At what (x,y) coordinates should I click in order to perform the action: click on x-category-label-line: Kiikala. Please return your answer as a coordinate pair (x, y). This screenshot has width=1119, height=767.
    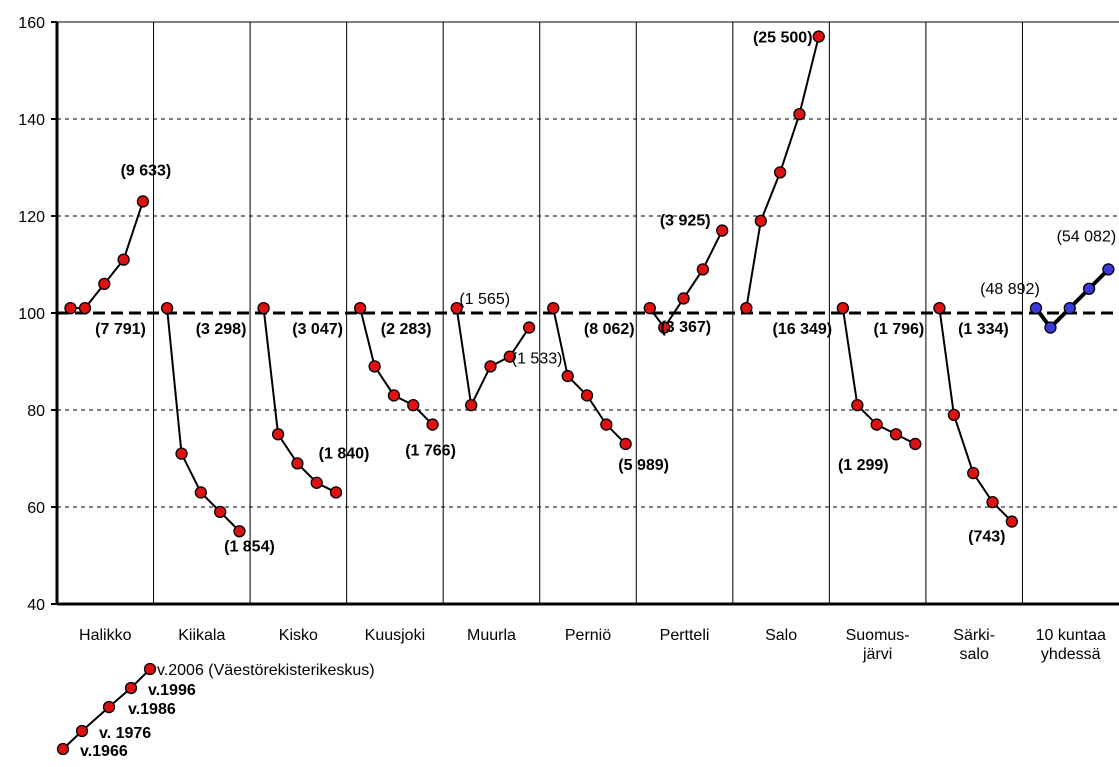
    Looking at the image, I should click on (201, 635).